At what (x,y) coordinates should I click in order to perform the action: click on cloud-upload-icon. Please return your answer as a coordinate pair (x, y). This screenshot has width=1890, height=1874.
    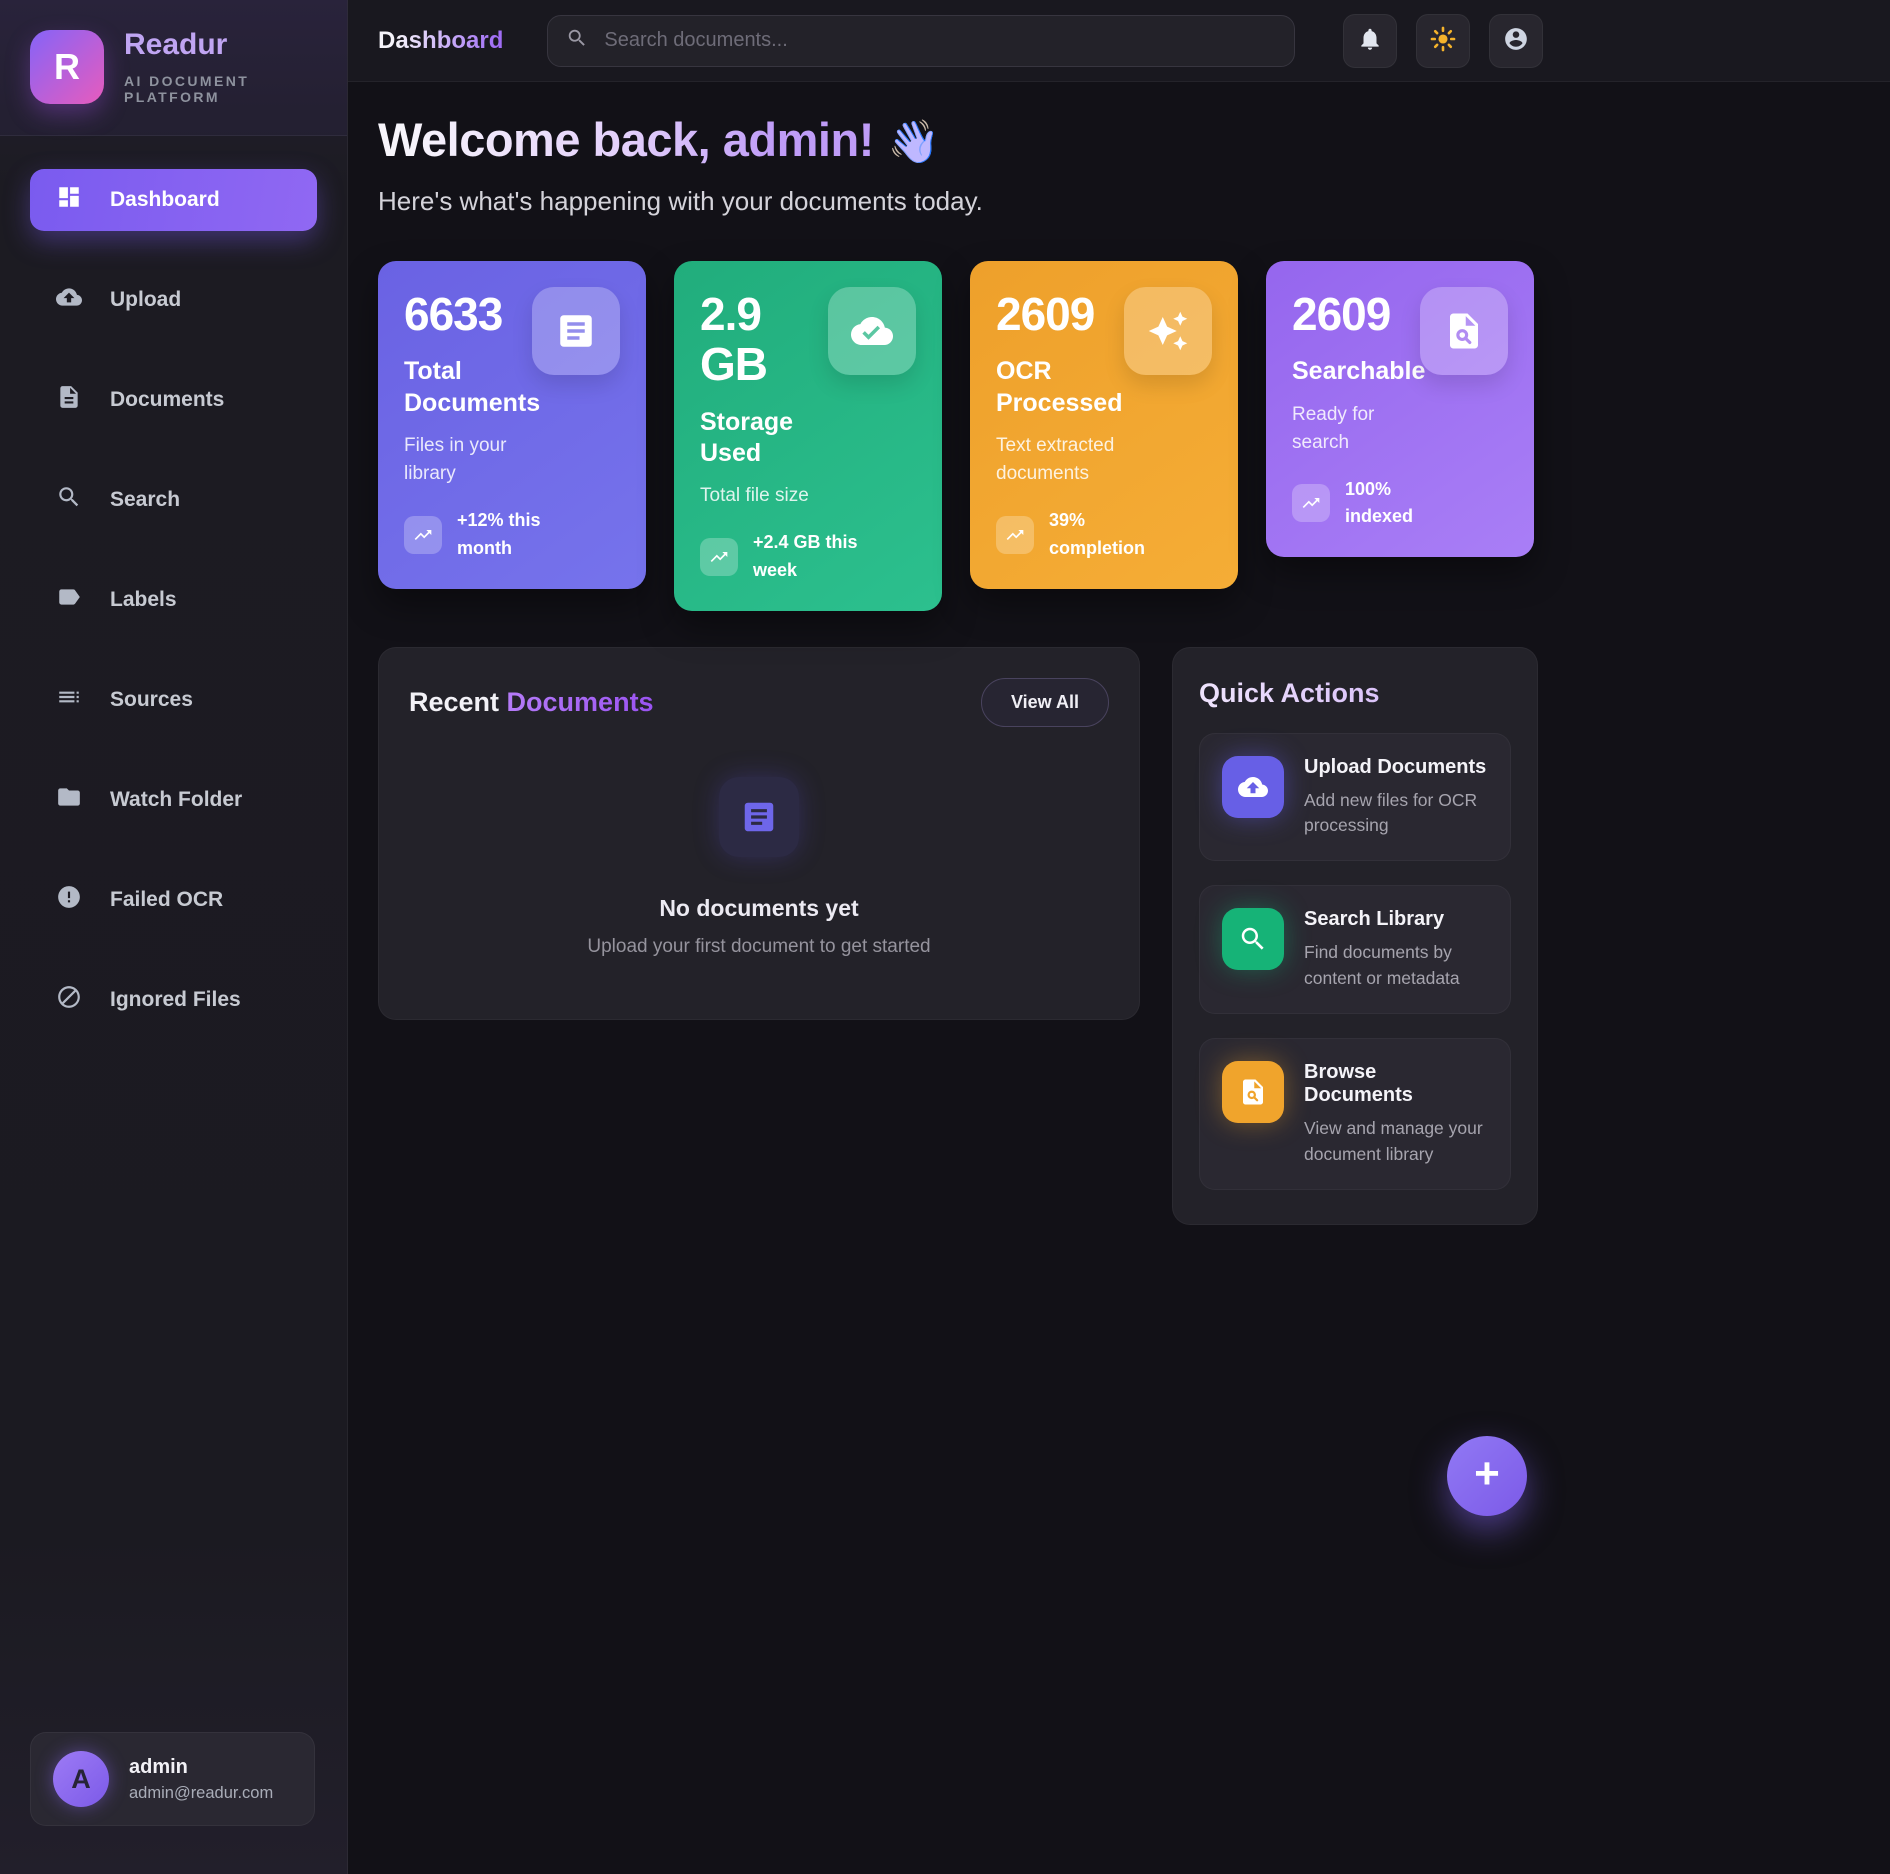
    Looking at the image, I should click on (1253, 786).